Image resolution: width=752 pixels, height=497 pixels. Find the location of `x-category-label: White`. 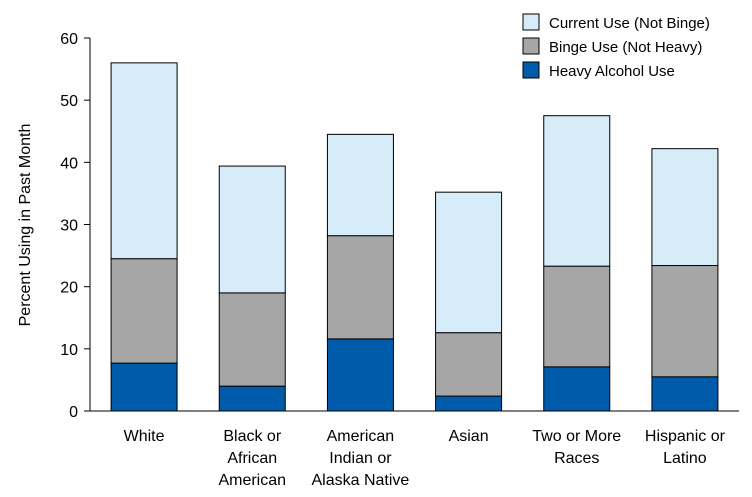

x-category-label: White is located at coordinates (144, 436).